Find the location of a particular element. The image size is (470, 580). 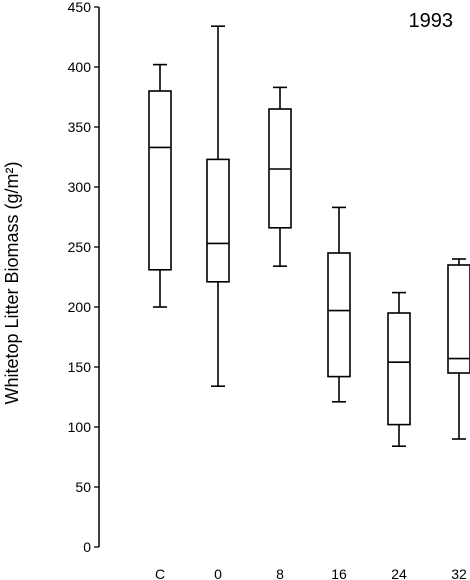

y-ticks-group: 0 50 100 150 200 250 300 350 400 450 is located at coordinates (83, 277).